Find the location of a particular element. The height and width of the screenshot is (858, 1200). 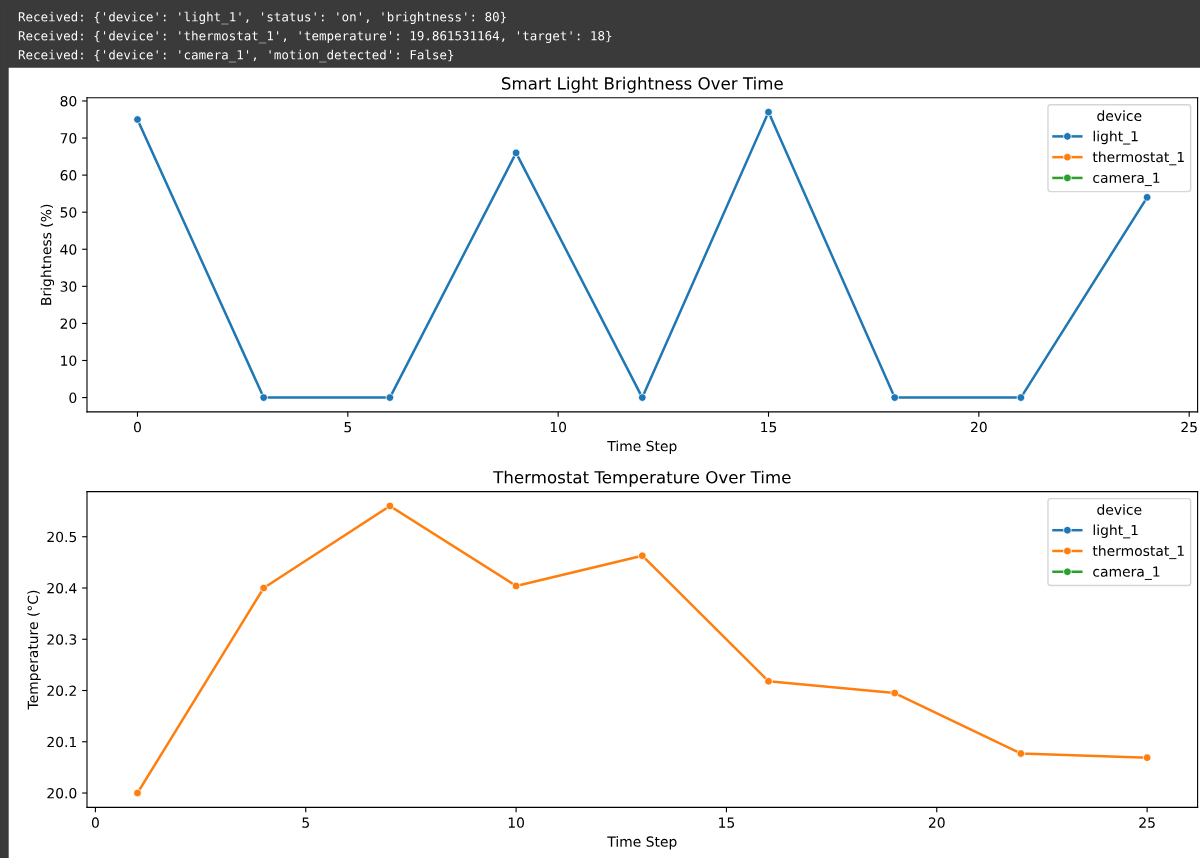

text: Received: {'device': 'thermostat_1', 'temperature': 19.861531164, 'target': 18} is located at coordinates (315, 37).